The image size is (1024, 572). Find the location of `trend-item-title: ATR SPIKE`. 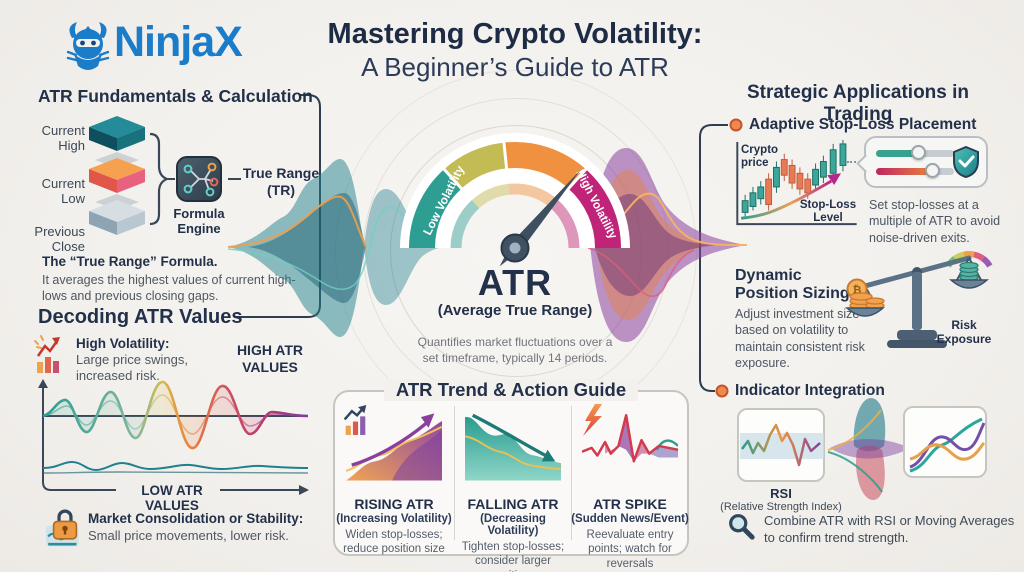

trend-item-title: ATR SPIKE is located at coordinates (630, 504).